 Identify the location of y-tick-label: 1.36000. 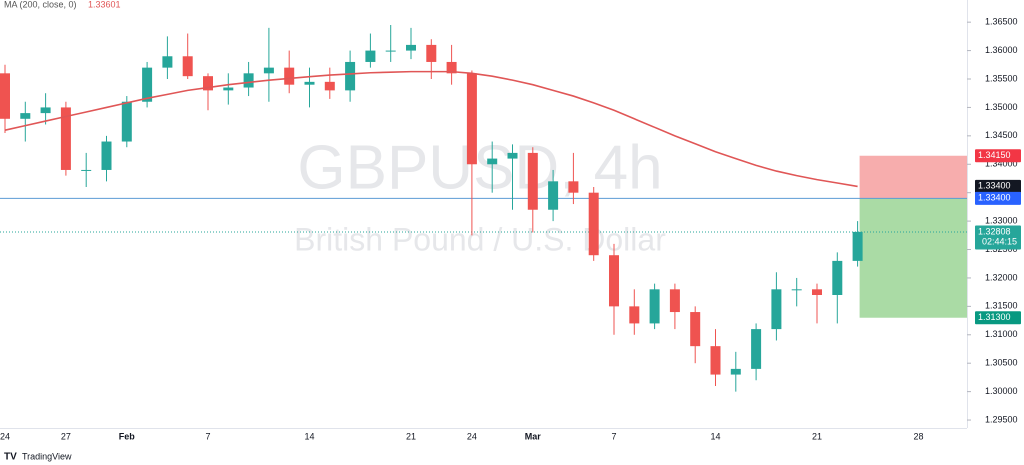
(1001, 50).